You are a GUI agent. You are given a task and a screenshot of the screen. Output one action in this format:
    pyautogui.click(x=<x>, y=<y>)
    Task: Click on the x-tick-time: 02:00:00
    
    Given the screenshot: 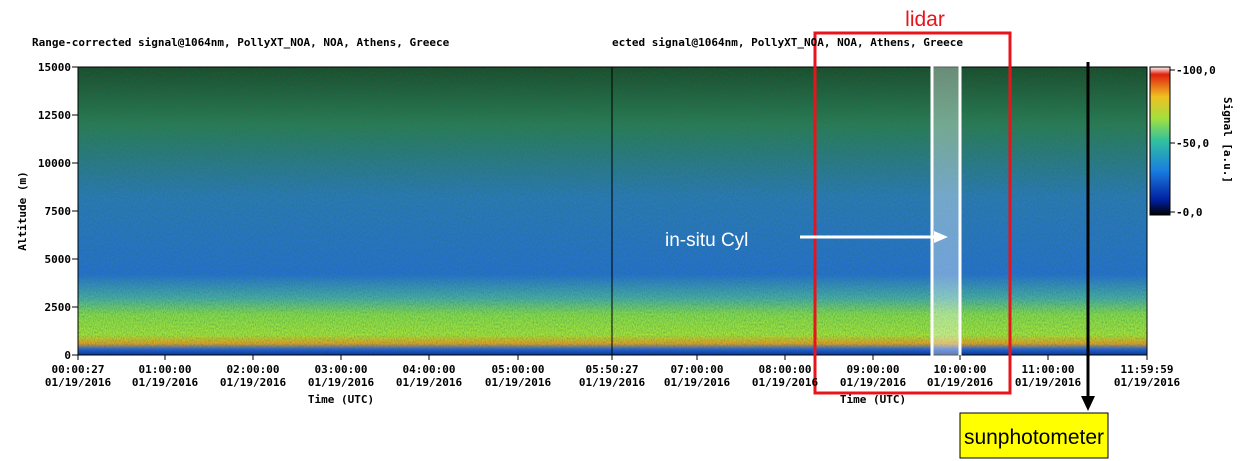 What is the action you would take?
    pyautogui.click(x=253, y=369)
    